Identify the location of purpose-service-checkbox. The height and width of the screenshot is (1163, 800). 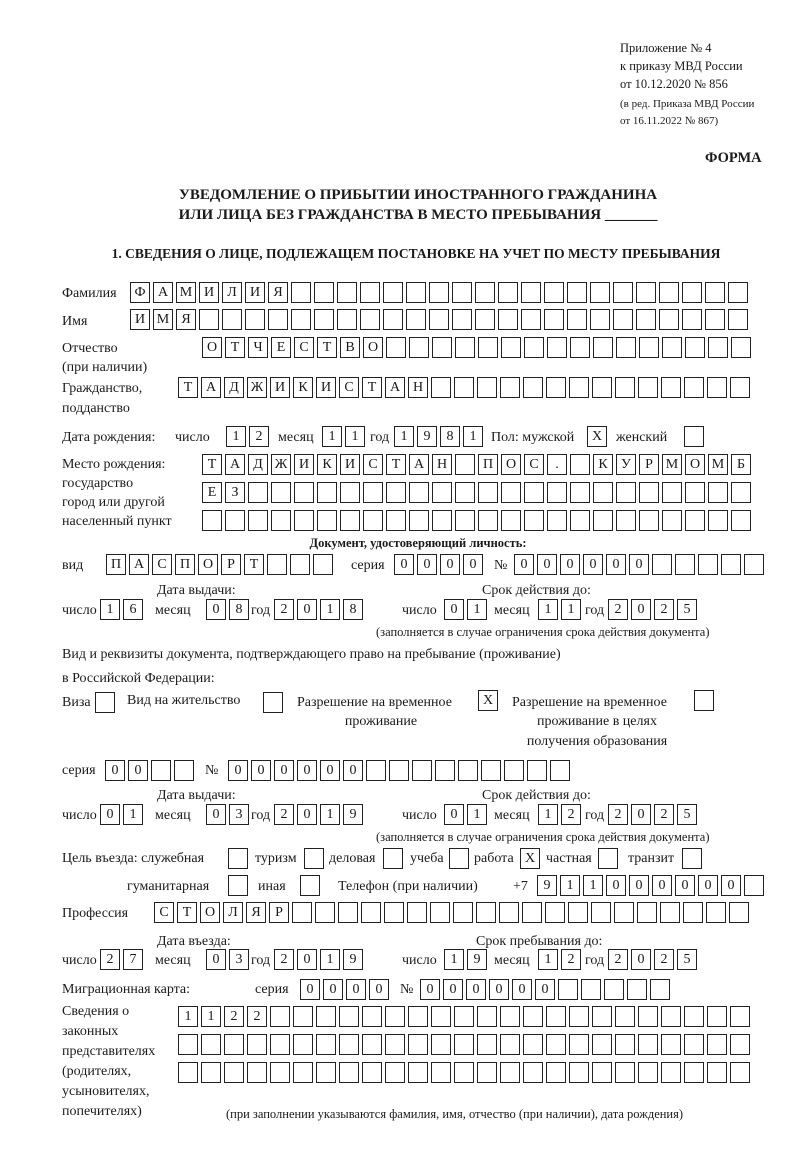
(238, 858).